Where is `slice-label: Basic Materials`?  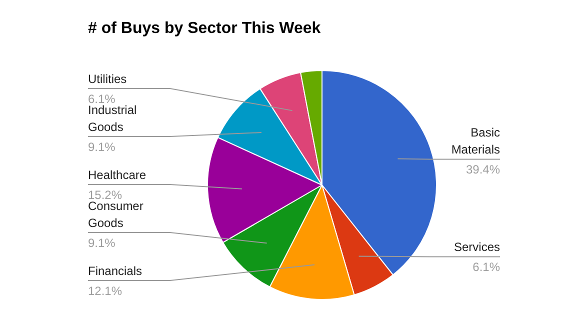 slice-label: Basic Materials is located at coordinates (475, 141).